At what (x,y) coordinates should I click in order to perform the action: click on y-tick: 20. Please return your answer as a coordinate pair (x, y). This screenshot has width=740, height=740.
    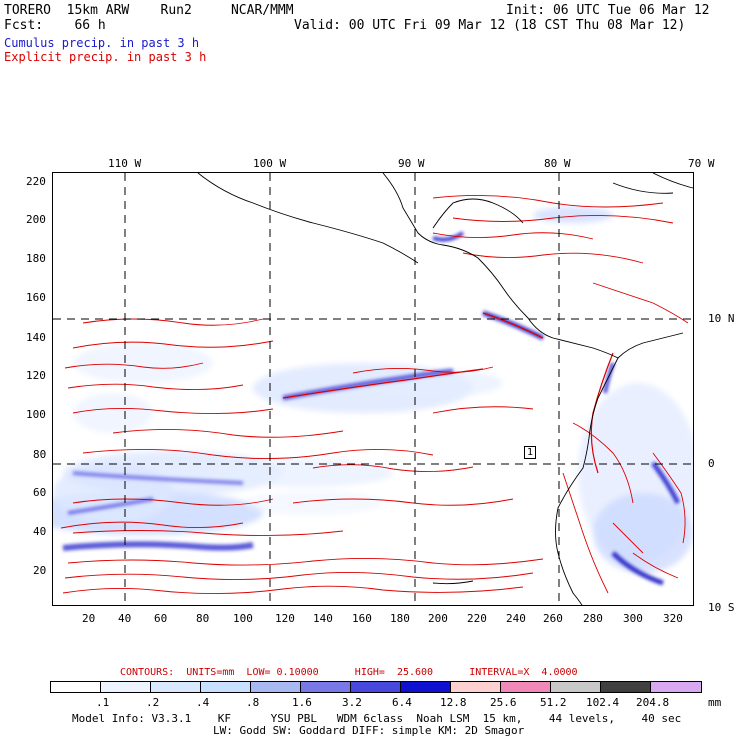
    Looking at the image, I should click on (40, 570).